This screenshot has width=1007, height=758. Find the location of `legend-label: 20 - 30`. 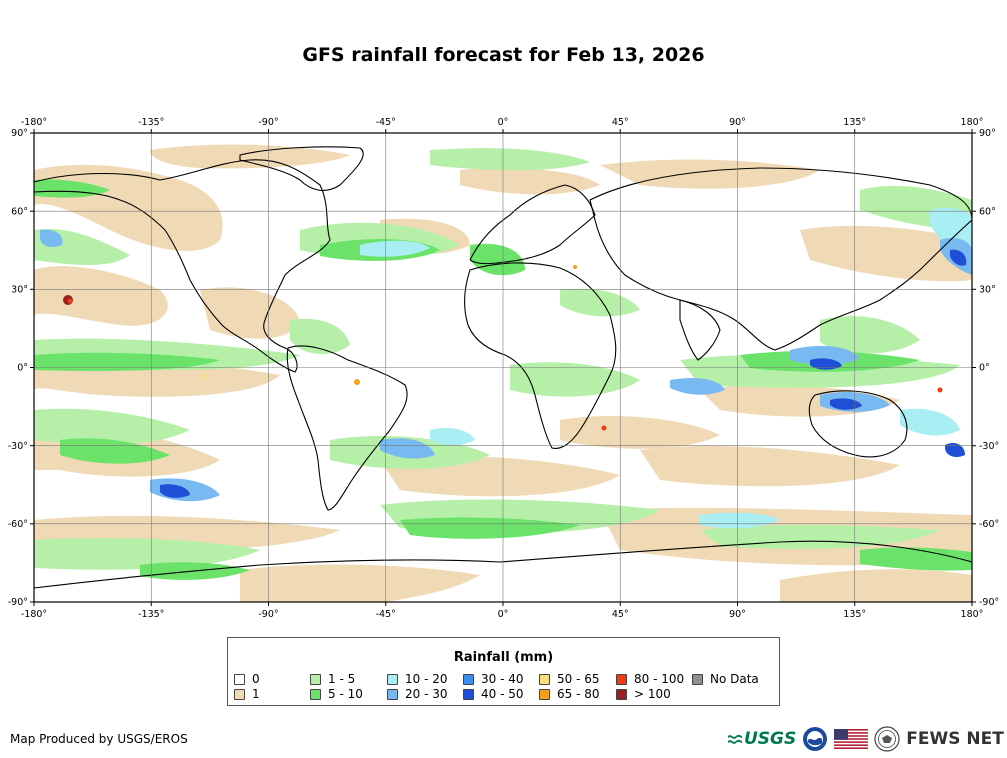

legend-label: 20 - 30 is located at coordinates (426, 694).